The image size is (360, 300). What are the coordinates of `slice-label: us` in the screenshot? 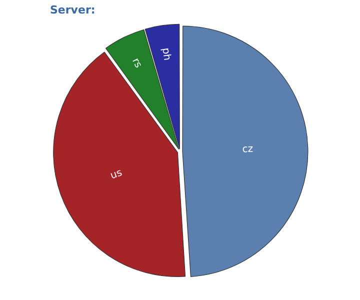 It's located at (116, 174).